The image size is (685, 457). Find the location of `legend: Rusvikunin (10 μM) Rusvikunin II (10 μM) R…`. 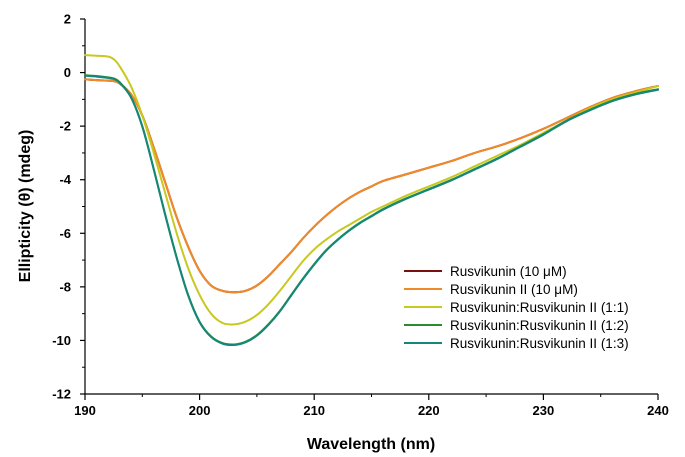

legend: Rusvikunin (10 μM) Rusvikunin II (10 μM) R… is located at coordinates (516, 307).